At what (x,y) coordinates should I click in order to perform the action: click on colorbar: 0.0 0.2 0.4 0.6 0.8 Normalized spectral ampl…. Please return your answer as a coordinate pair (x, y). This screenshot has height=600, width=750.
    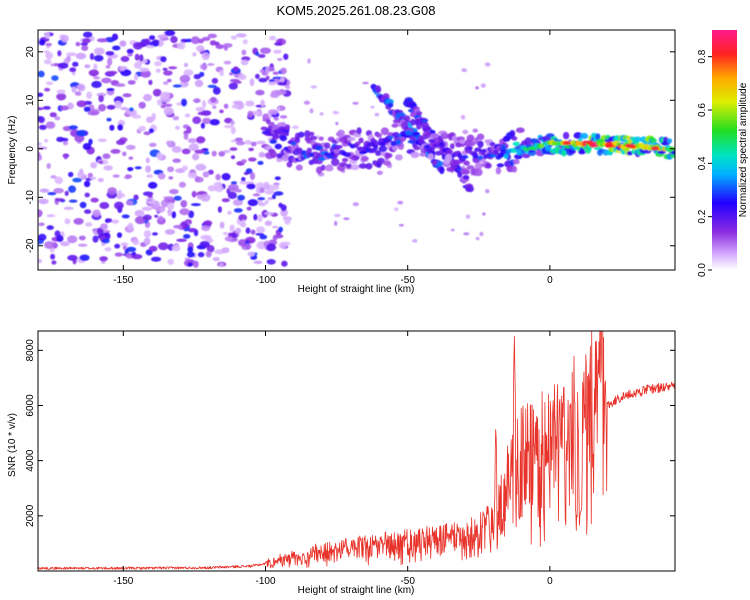
    Looking at the image, I should click on (723, 153).